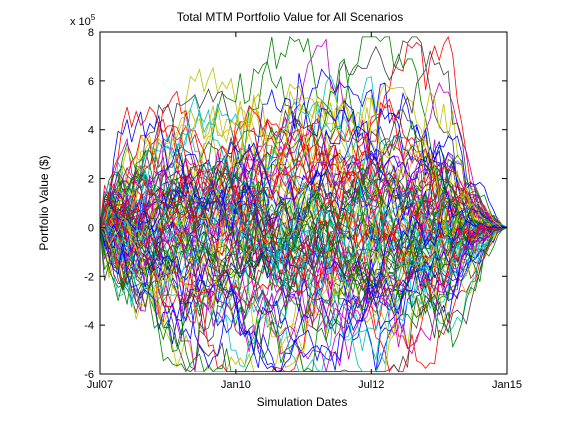 The height and width of the screenshot is (425, 561). Describe the element at coordinates (91, 228) in the screenshot. I see `y-tick-label: 0` at that location.